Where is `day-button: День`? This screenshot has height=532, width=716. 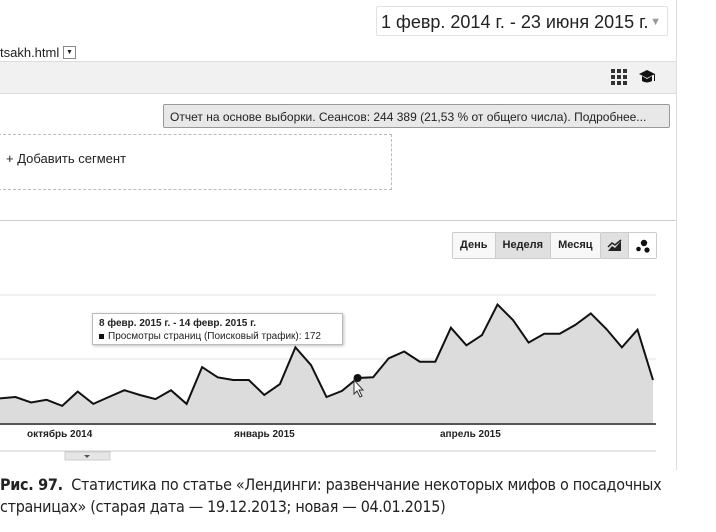
day-button: День is located at coordinates (474, 245).